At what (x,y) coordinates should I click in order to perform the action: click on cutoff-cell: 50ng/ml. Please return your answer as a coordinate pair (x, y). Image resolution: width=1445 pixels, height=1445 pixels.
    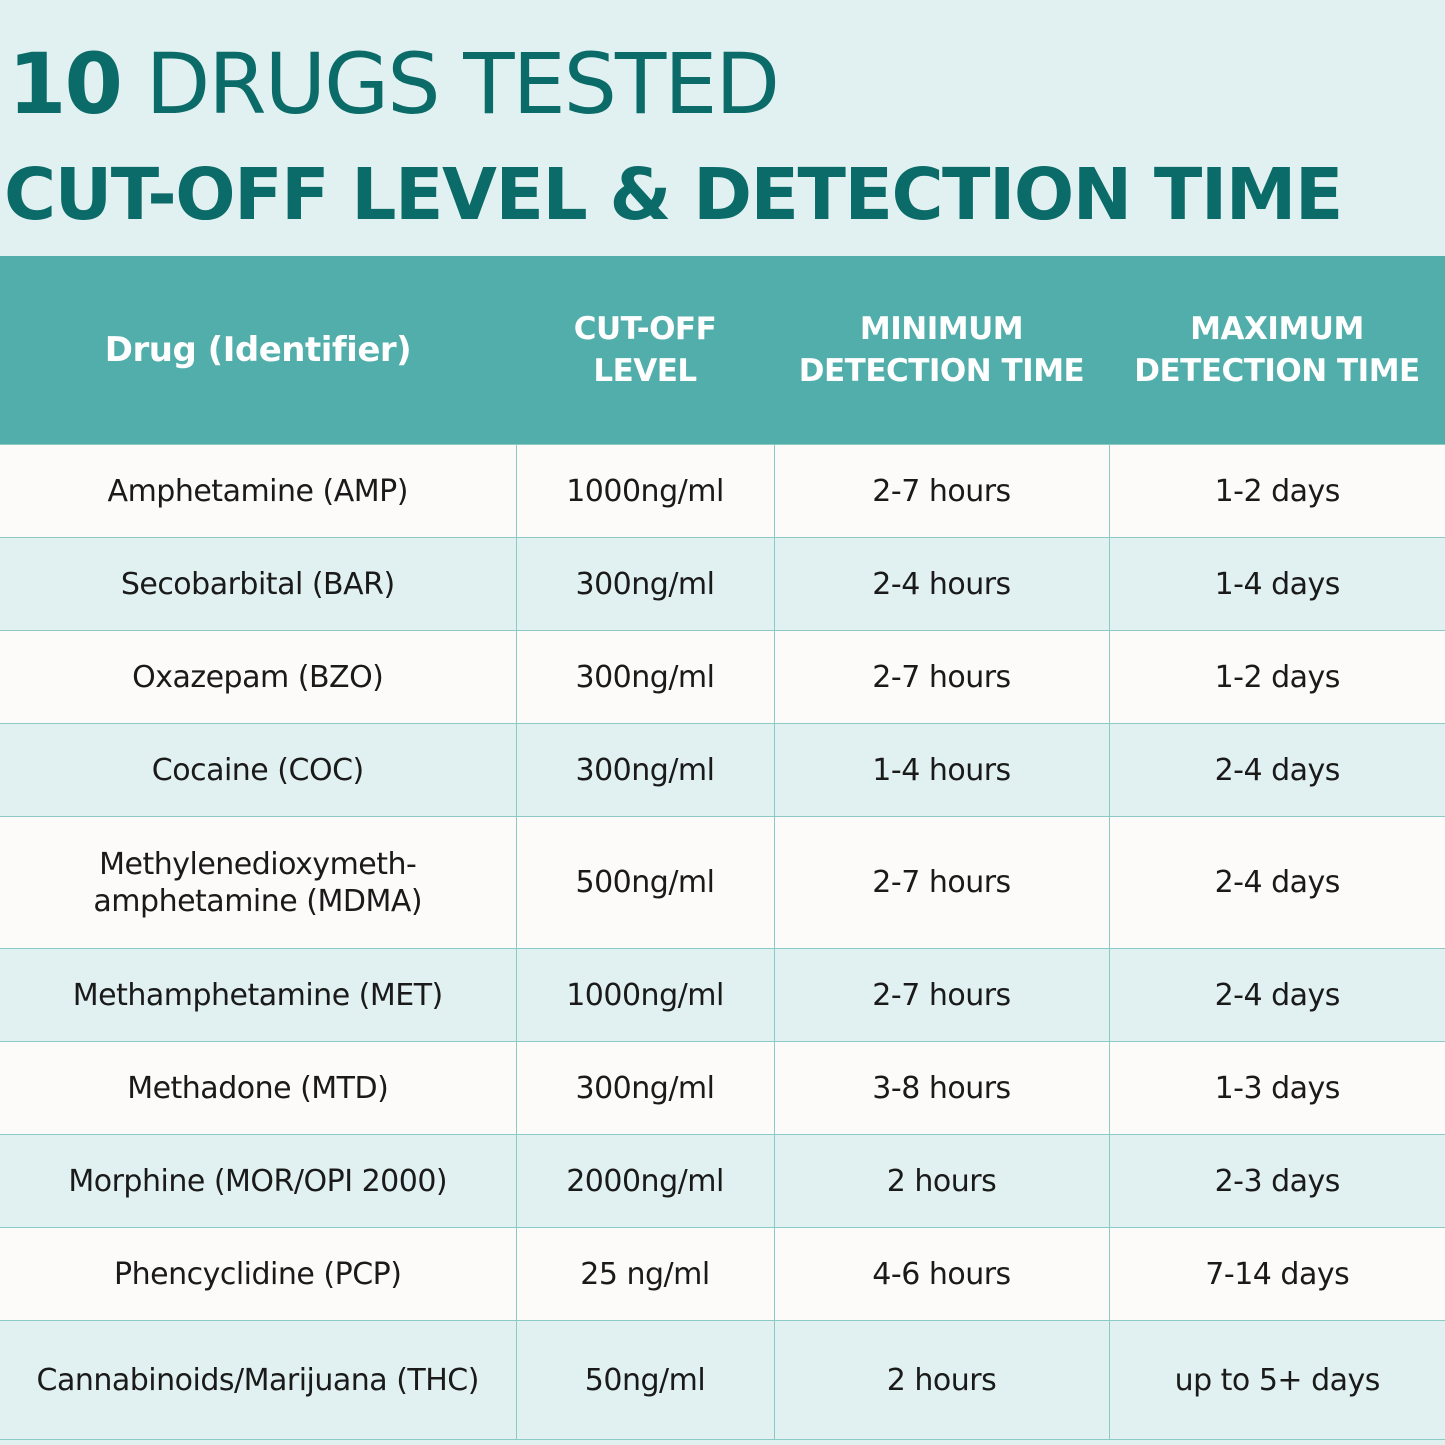
    Looking at the image, I should click on (645, 1380).